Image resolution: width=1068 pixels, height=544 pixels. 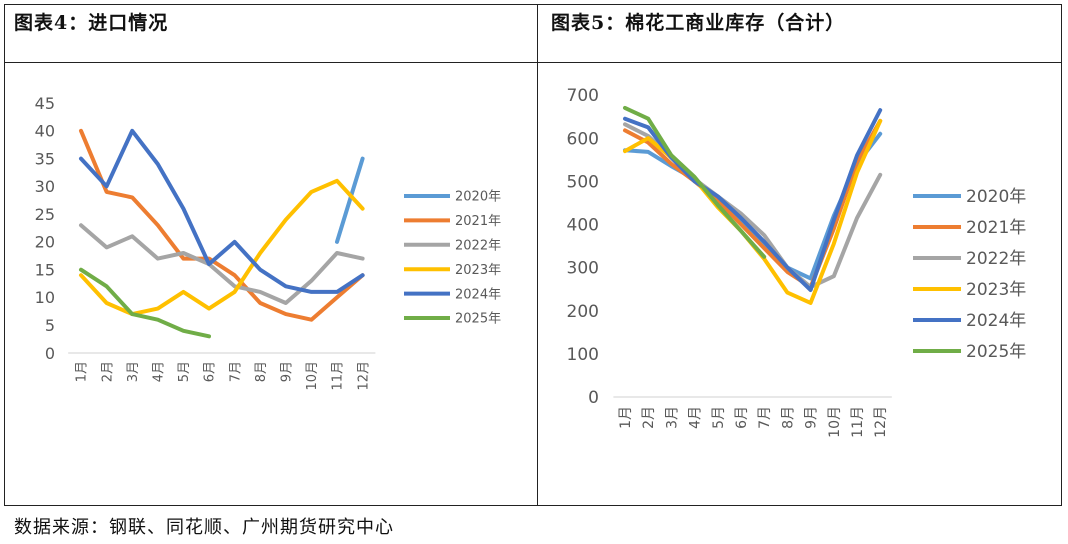 I want to click on inventory-xtick-label: 4月, so click(x=696, y=417).